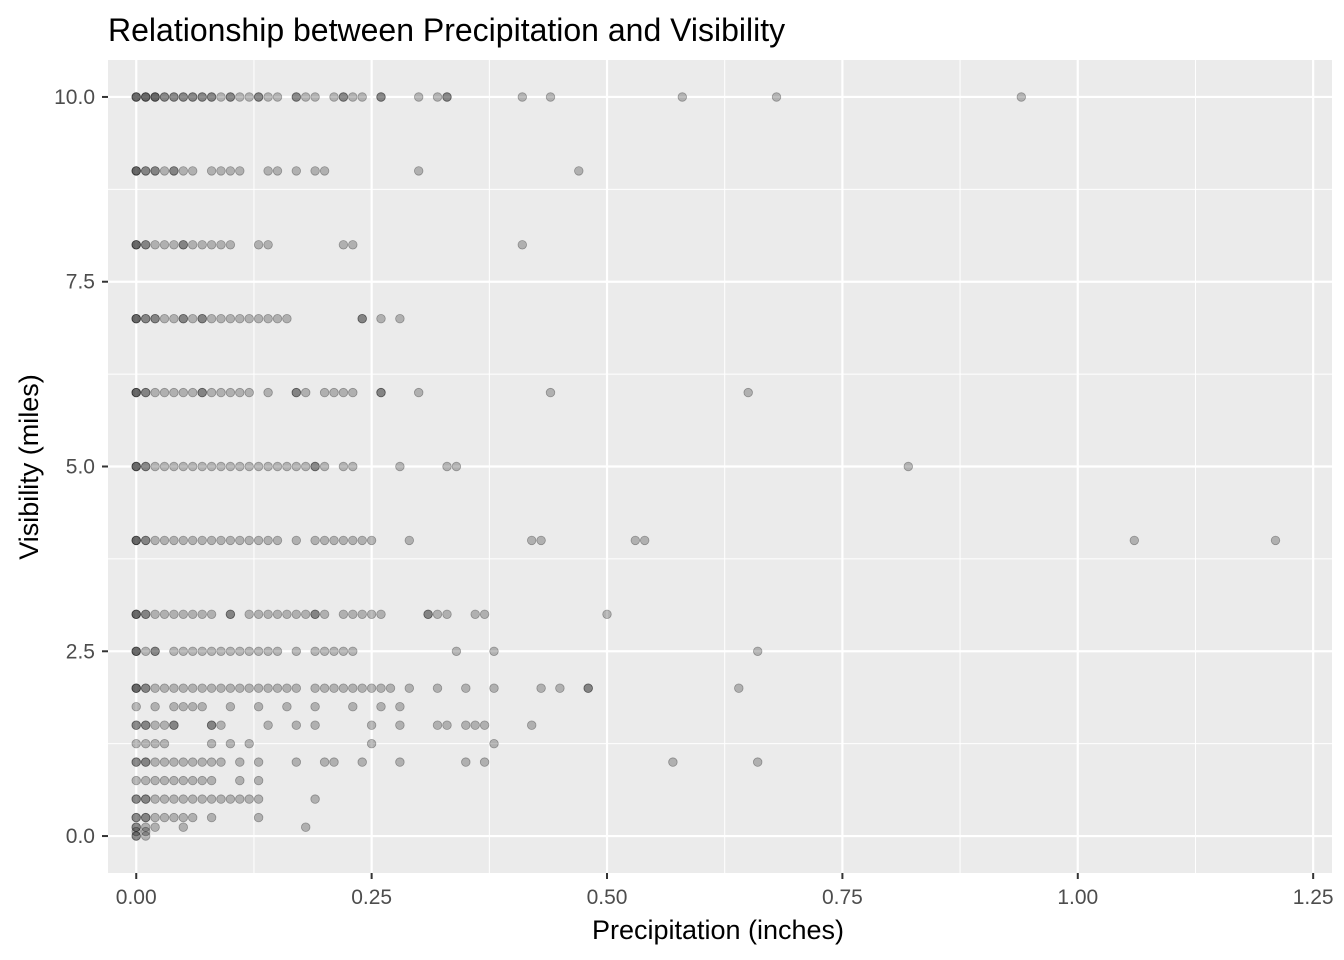 This screenshot has width=1344, height=960. What do you see at coordinates (80, 282) in the screenshot?
I see `y-tick-label: 7.5` at bounding box center [80, 282].